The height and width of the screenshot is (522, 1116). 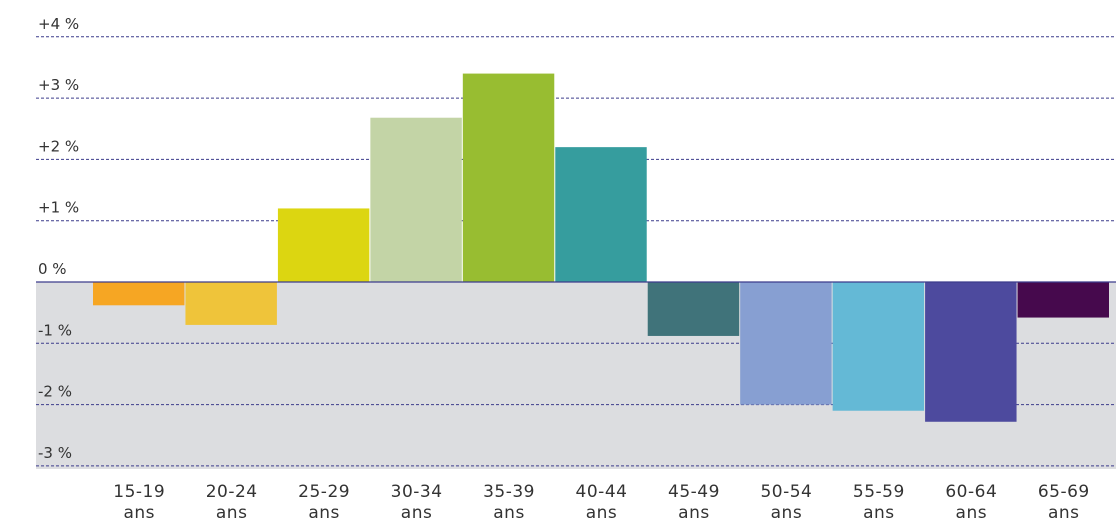 What do you see at coordinates (139, 492) in the screenshot?
I see `x-category-label: 15-19` at bounding box center [139, 492].